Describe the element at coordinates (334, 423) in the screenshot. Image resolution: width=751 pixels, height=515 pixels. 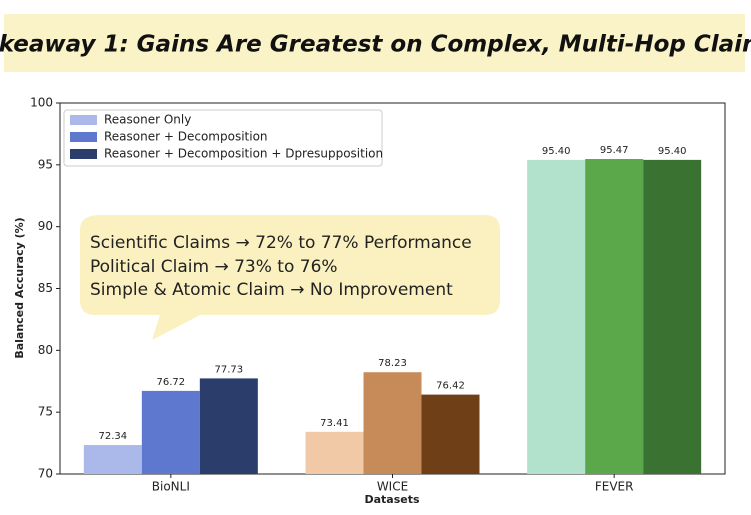
I see `value-label: 73.41` at that location.